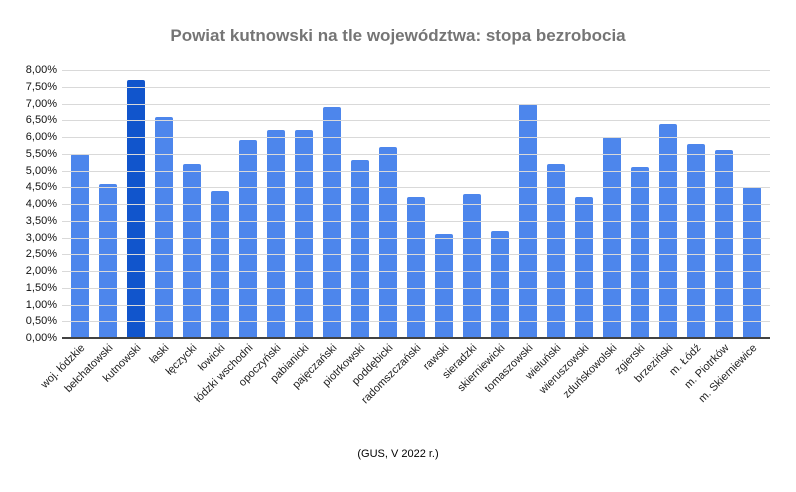 The height and width of the screenshot is (492, 796). I want to click on source-note: (GUS, V 2022 r.), so click(398, 454).